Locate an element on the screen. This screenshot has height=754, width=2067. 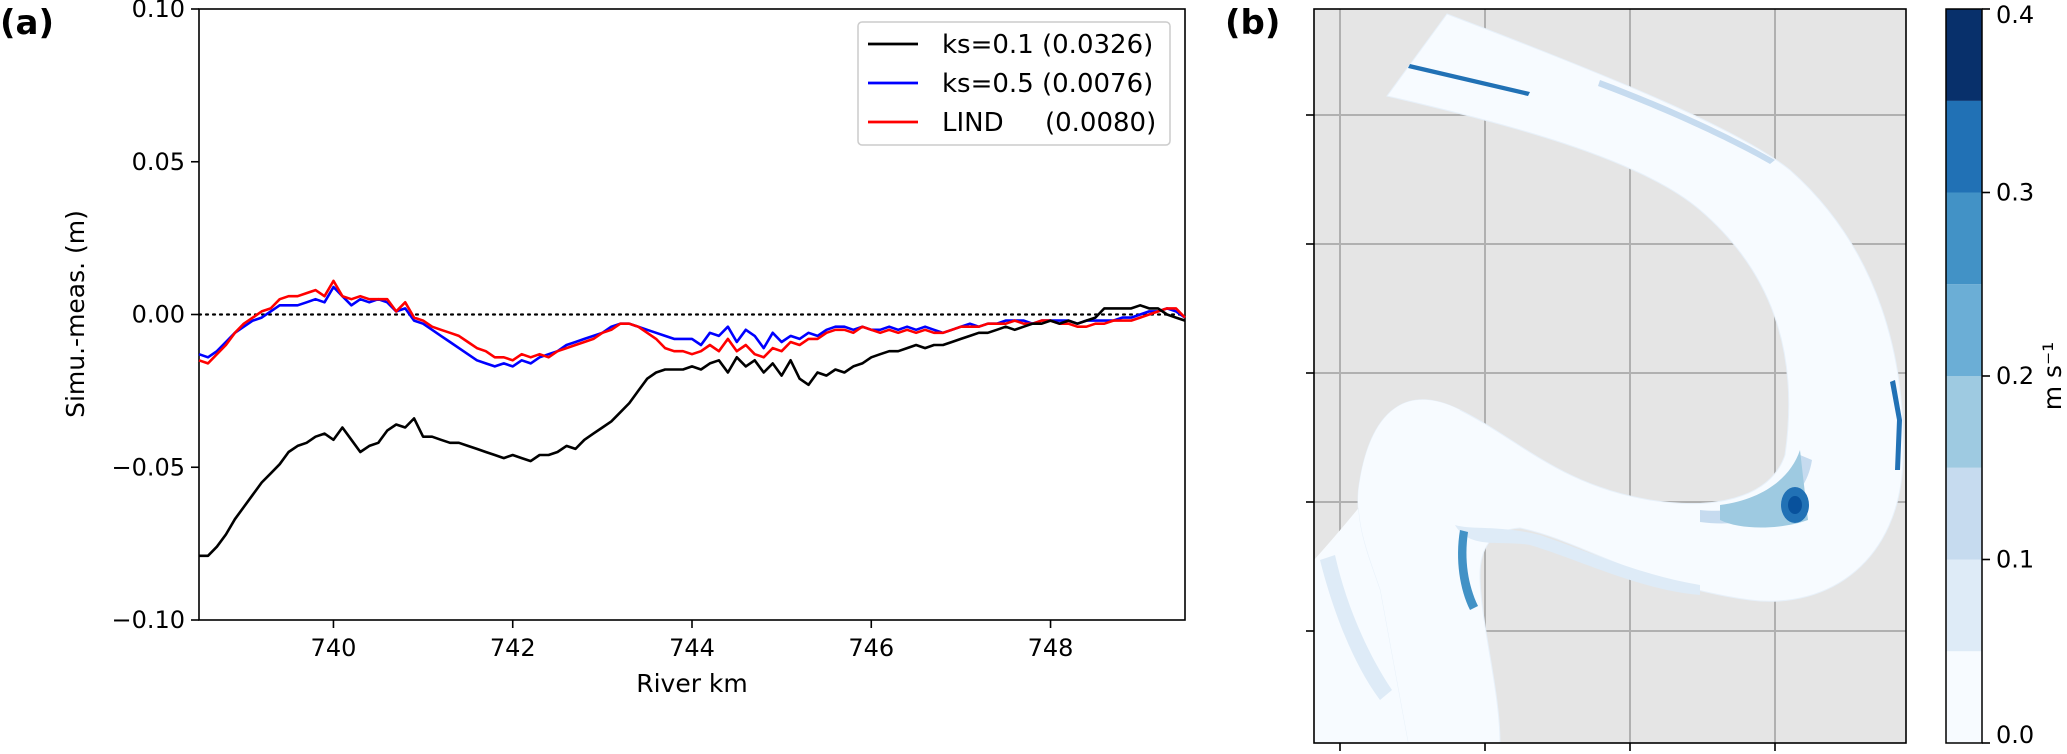
colorbar-tick-label: 0.3 is located at coordinates (2015, 193).